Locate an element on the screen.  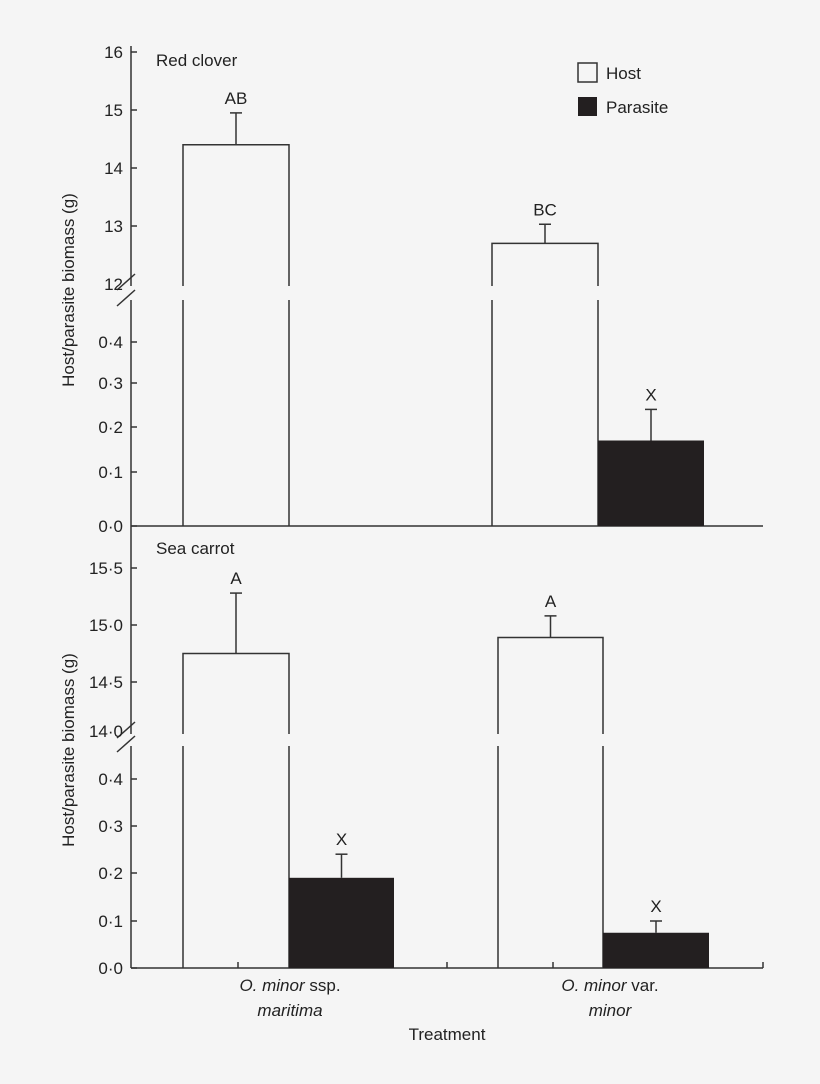
panel1-bar-parasite-2-significance-letter: X is located at coordinates (650, 394).